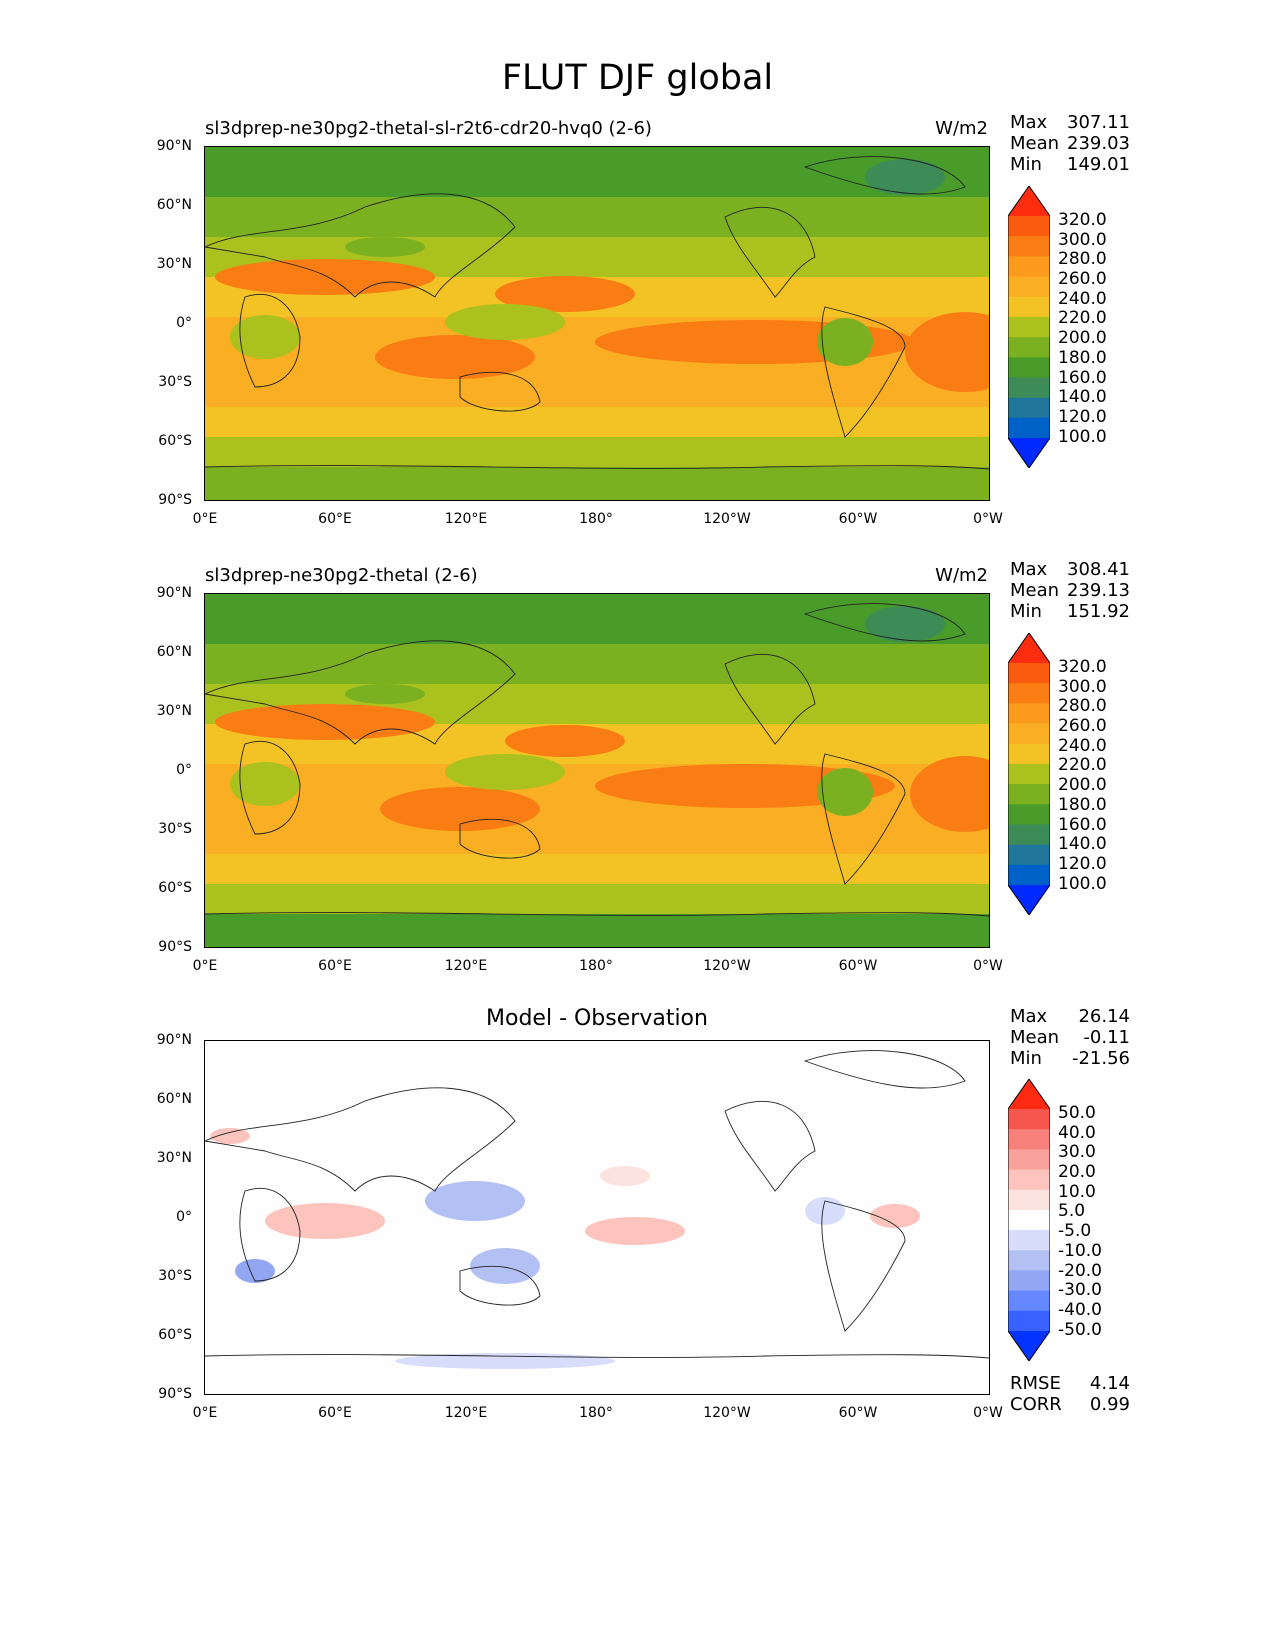  Describe the element at coordinates (184, 770) in the screenshot. I see `panel-2-ytick-0: 0°` at that location.